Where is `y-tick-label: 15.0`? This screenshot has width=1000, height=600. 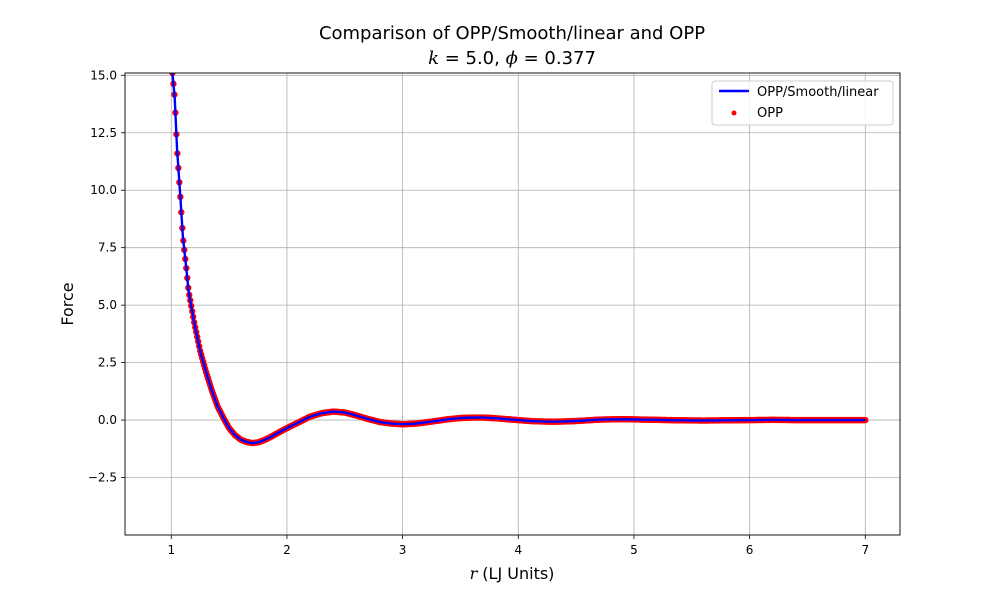
y-tick-label: 15.0 is located at coordinates (103, 75).